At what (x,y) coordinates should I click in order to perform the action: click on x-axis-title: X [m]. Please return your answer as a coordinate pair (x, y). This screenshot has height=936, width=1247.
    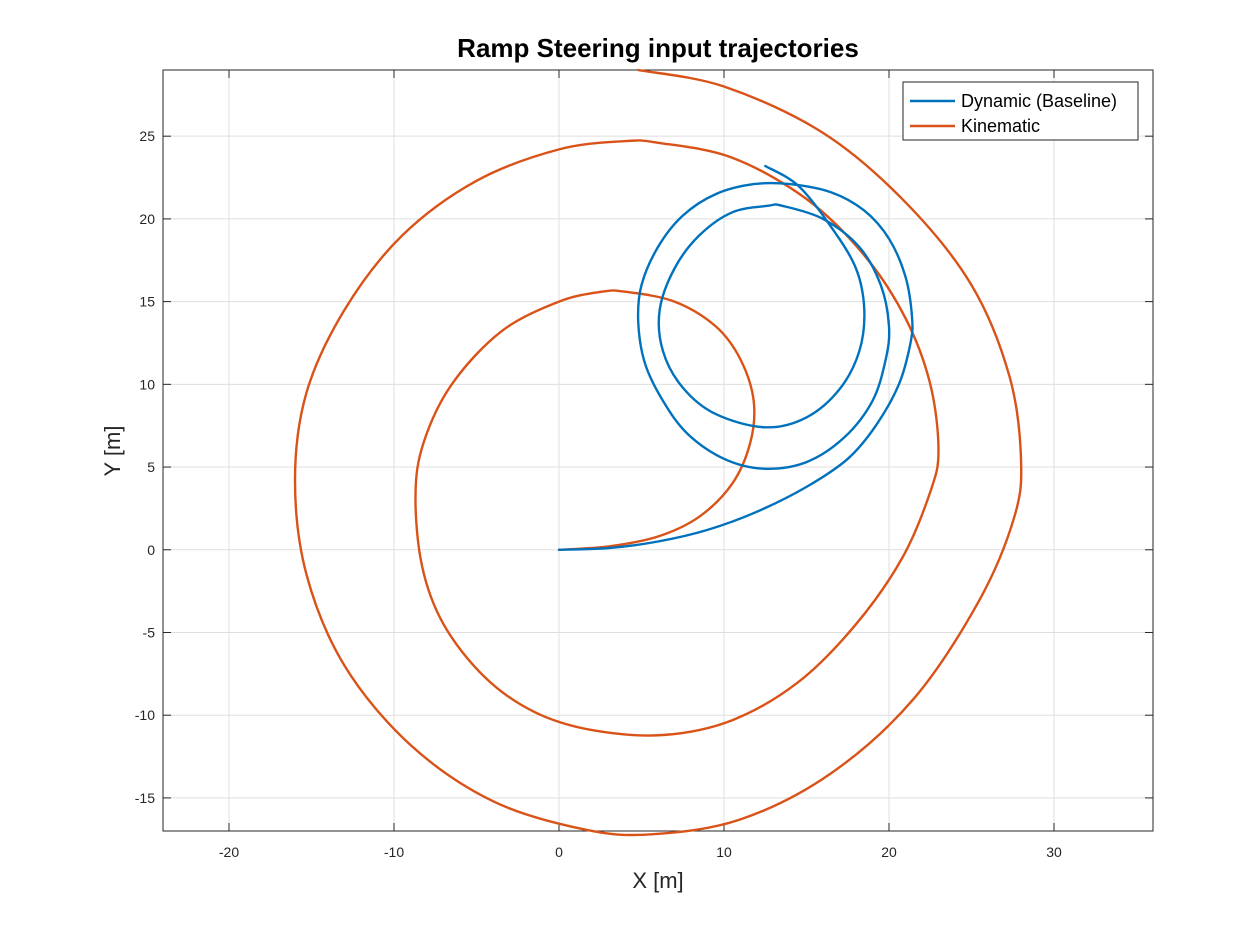
    Looking at the image, I should click on (657, 880).